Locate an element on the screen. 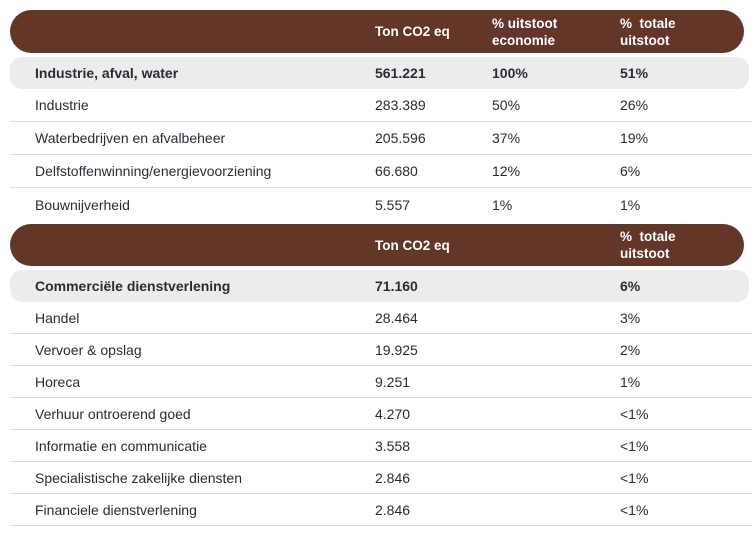 This screenshot has height=539, width=755. table-row: Industrie 283.389 50% 26% is located at coordinates (381, 105).